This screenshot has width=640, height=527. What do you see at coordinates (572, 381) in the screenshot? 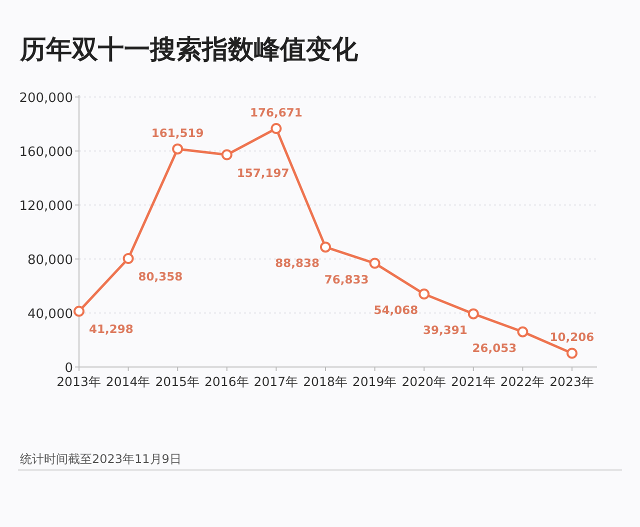
I see `x-tick-label: 2023年` at bounding box center [572, 381].